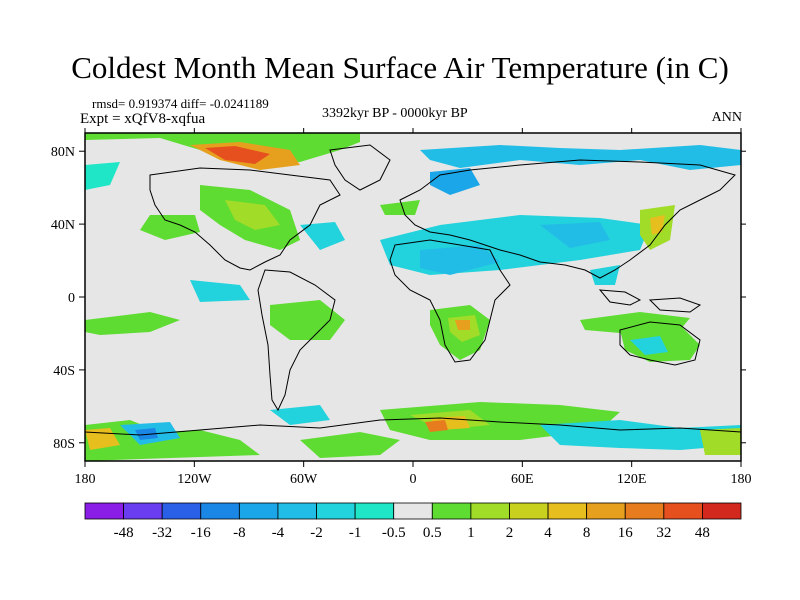 The height and width of the screenshot is (600, 800). Describe the element at coordinates (143, 119) in the screenshot. I see `experiment-text: Expt = xQfV8-xqfua` at that location.